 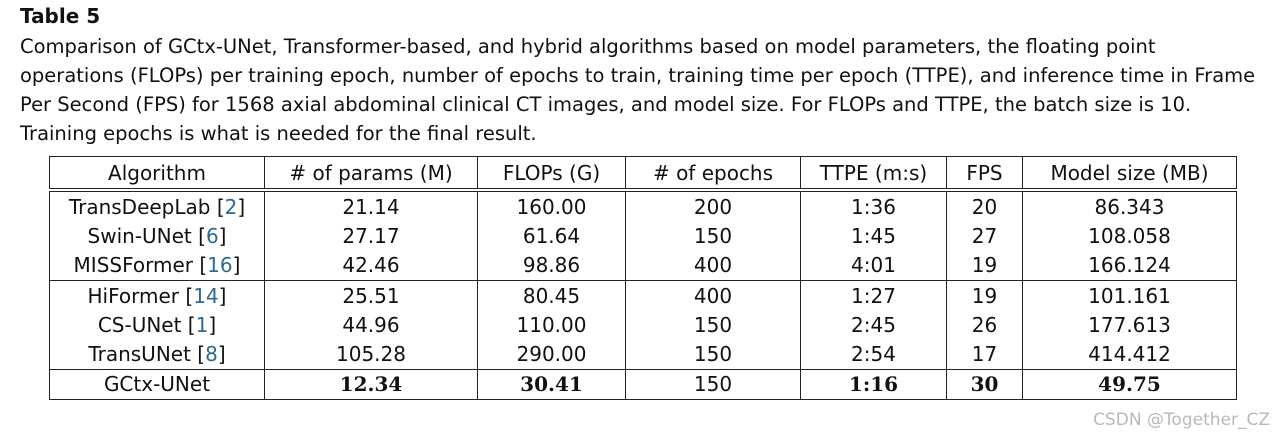 I want to click on epochs-cell: 200, so click(x=713, y=206).